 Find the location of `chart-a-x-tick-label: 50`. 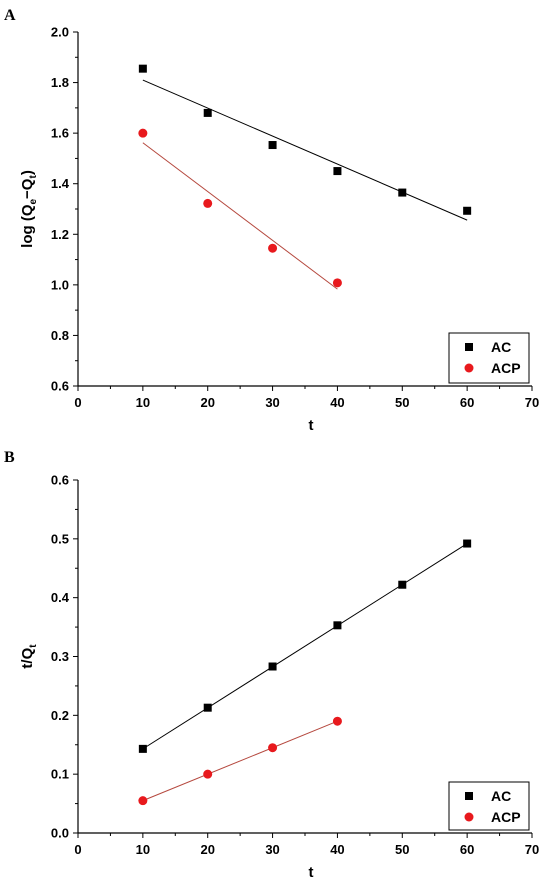

chart-a-x-tick-label: 50 is located at coordinates (402, 402).